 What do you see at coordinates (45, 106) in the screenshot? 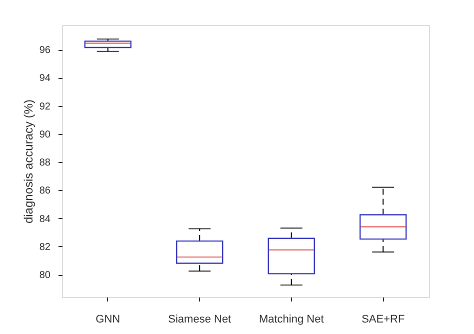
I see `y-tick-label: 92` at bounding box center [45, 106].